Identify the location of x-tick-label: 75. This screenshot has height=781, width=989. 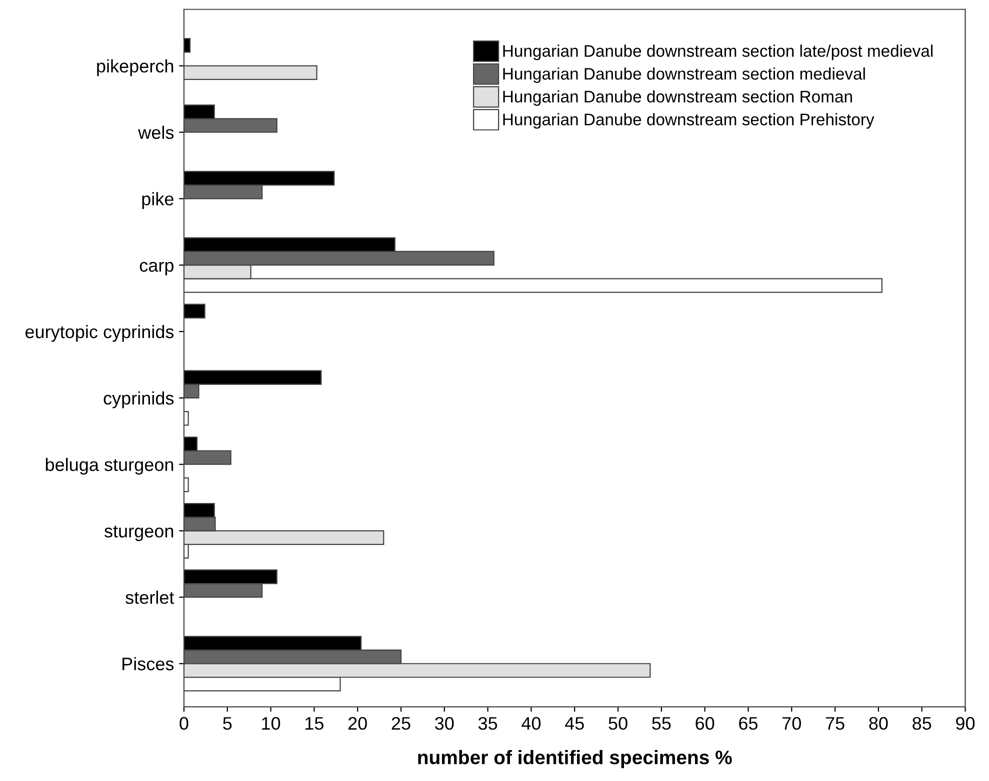
(835, 723).